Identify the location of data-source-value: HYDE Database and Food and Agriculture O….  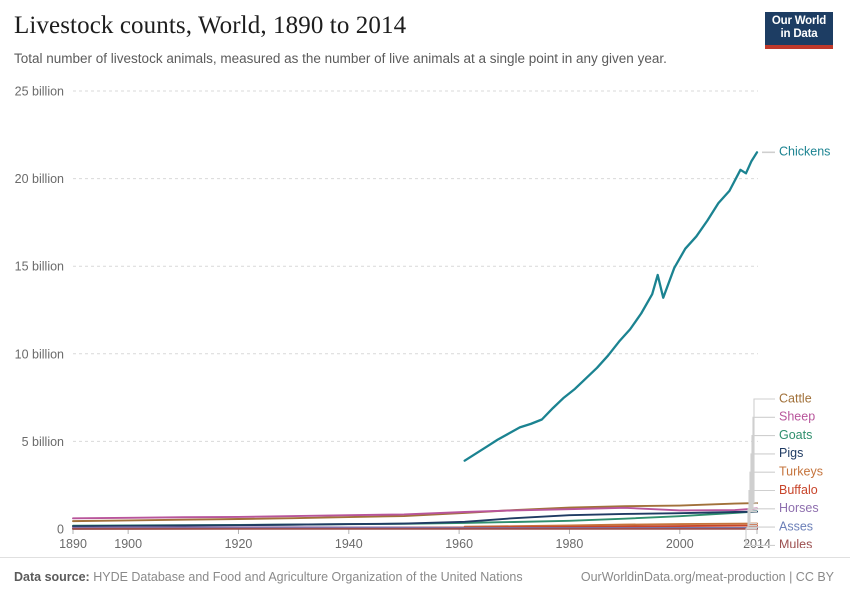
(306, 577).